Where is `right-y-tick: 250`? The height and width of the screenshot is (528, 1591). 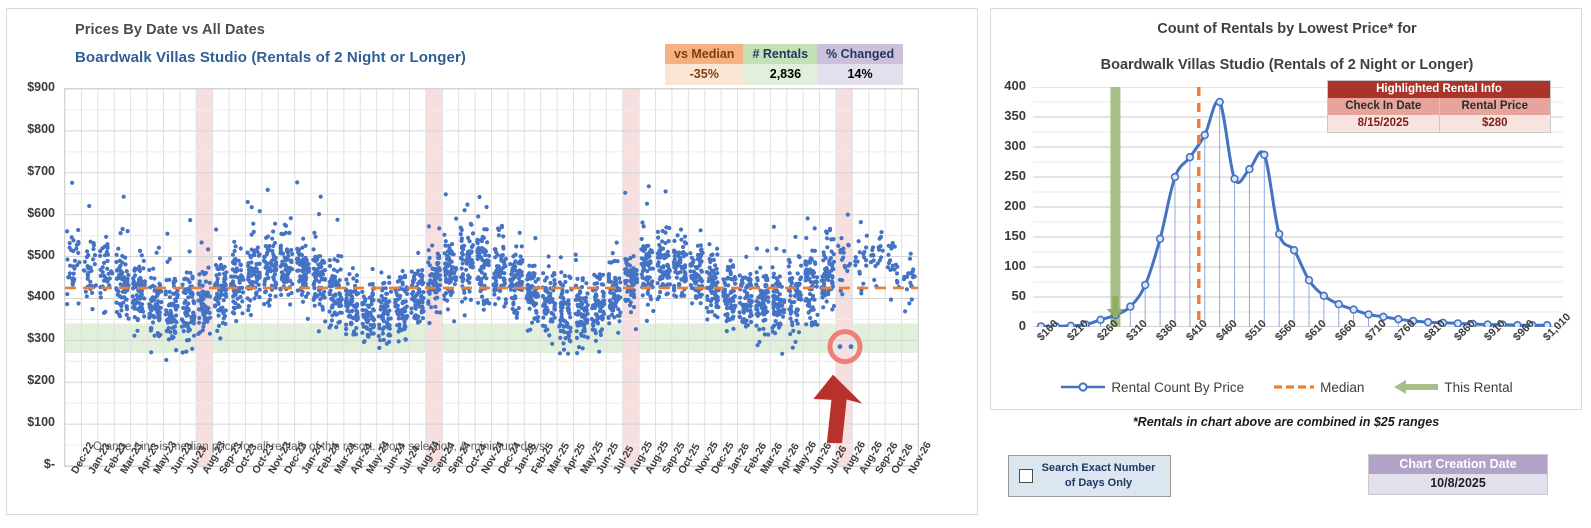
right-y-tick: 250 is located at coordinates (1015, 175).